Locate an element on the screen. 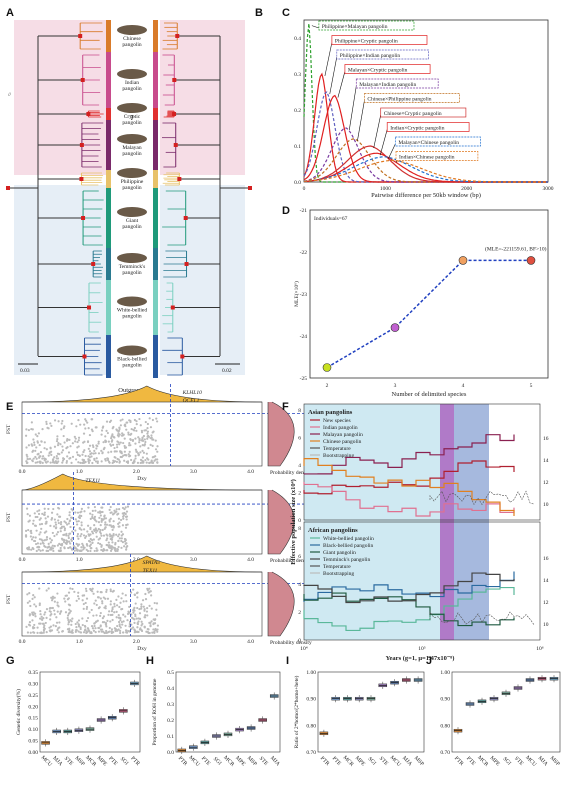 The width and height of the screenshot is (566, 800). y-tick-label: 2 is located at coordinates (299, 613).